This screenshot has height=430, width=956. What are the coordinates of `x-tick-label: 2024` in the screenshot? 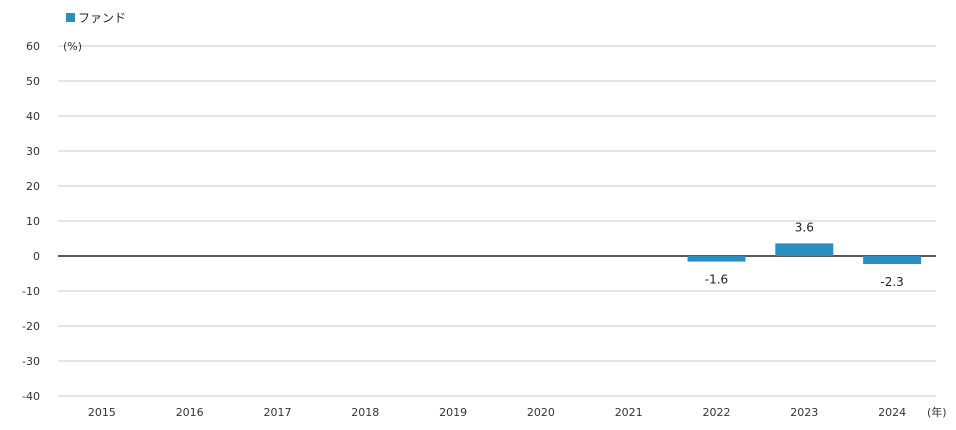 It's located at (892, 412).